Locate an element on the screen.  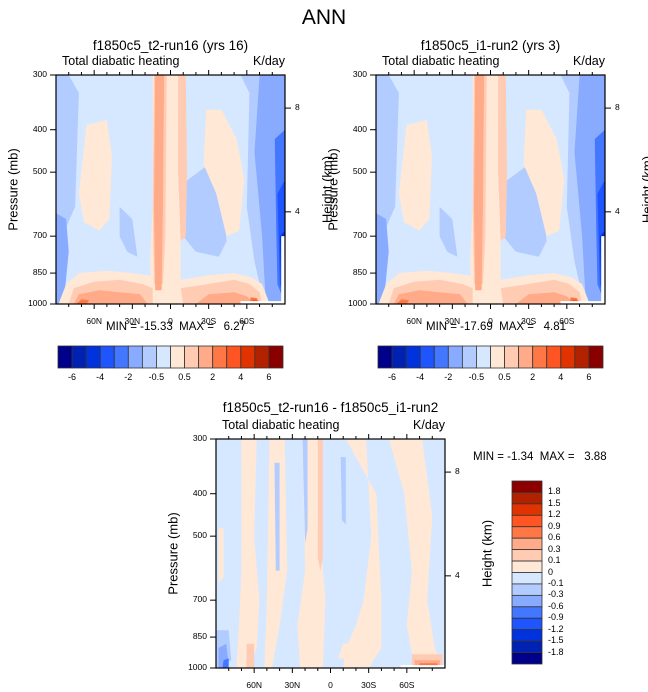
colorbar-label: -0.1 is located at coordinates (556, 582).